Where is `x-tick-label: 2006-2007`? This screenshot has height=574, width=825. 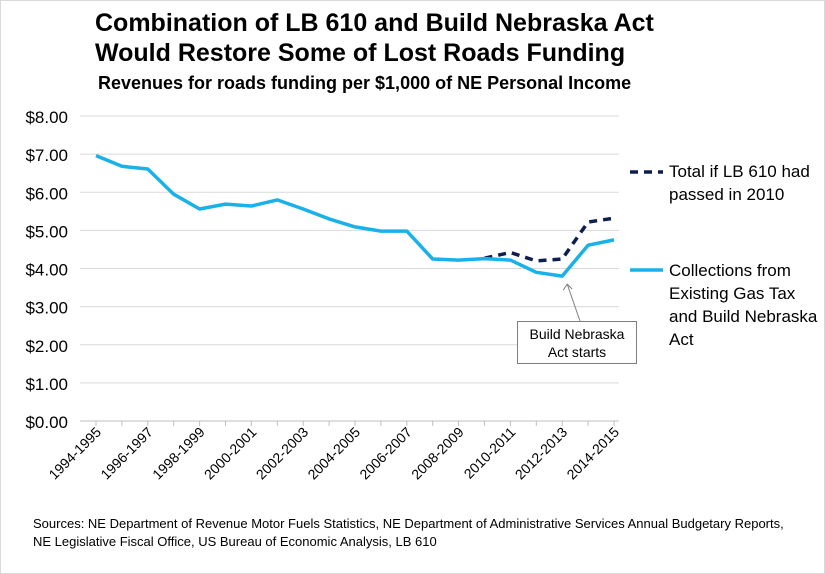 x-tick-label: 2006-2007 is located at coordinates (385, 453).